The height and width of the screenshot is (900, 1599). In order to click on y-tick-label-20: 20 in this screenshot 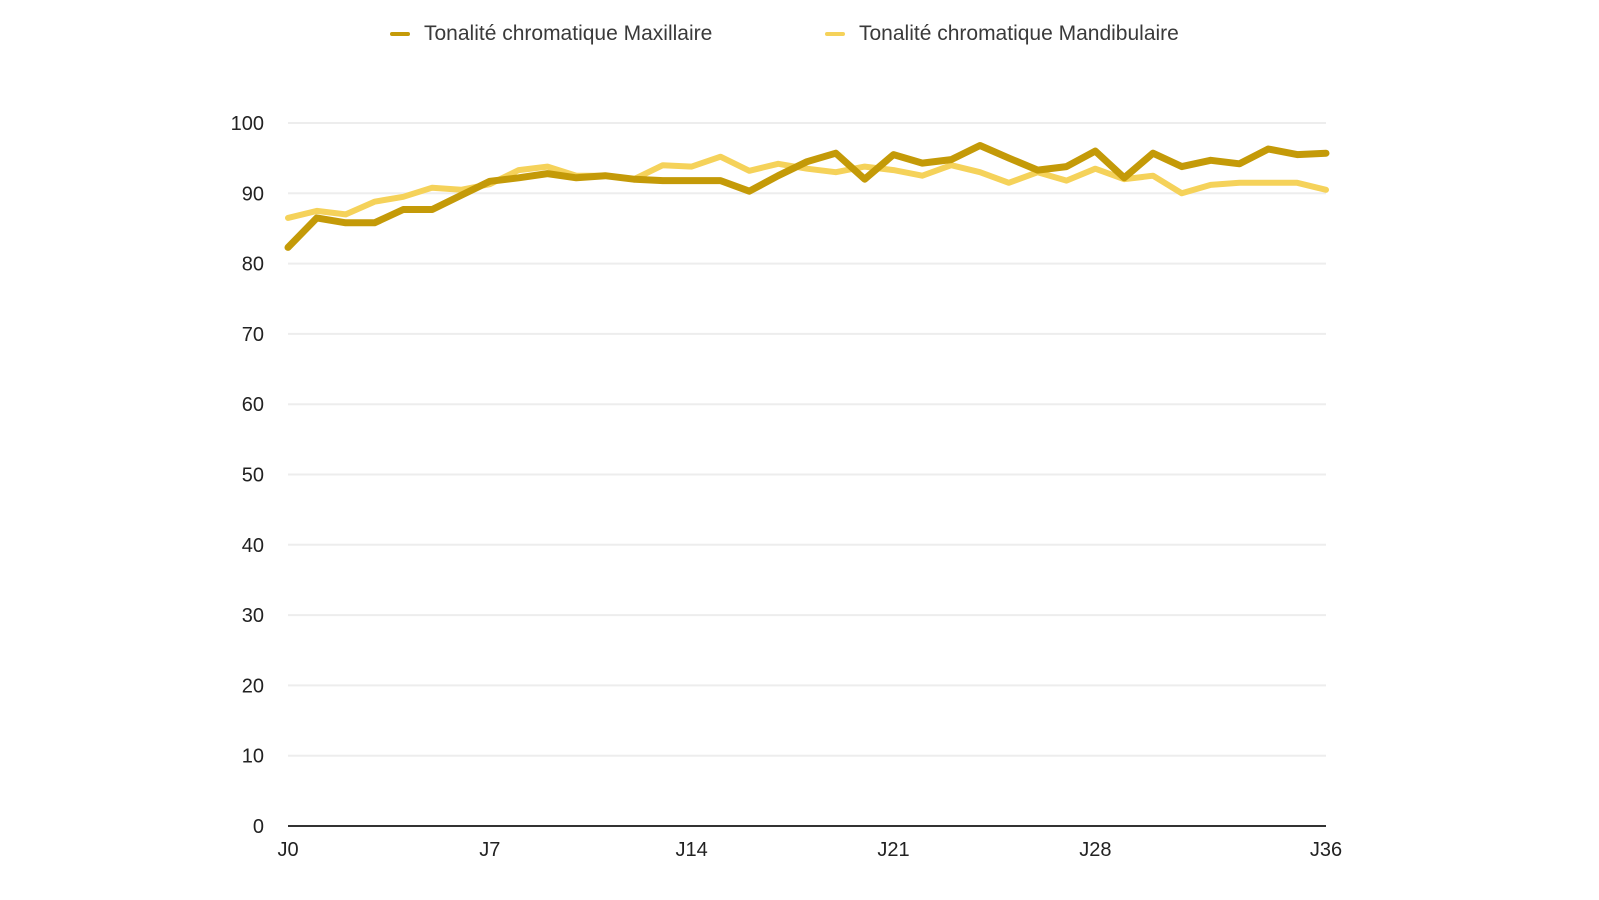, I will do `click(253, 686)`.